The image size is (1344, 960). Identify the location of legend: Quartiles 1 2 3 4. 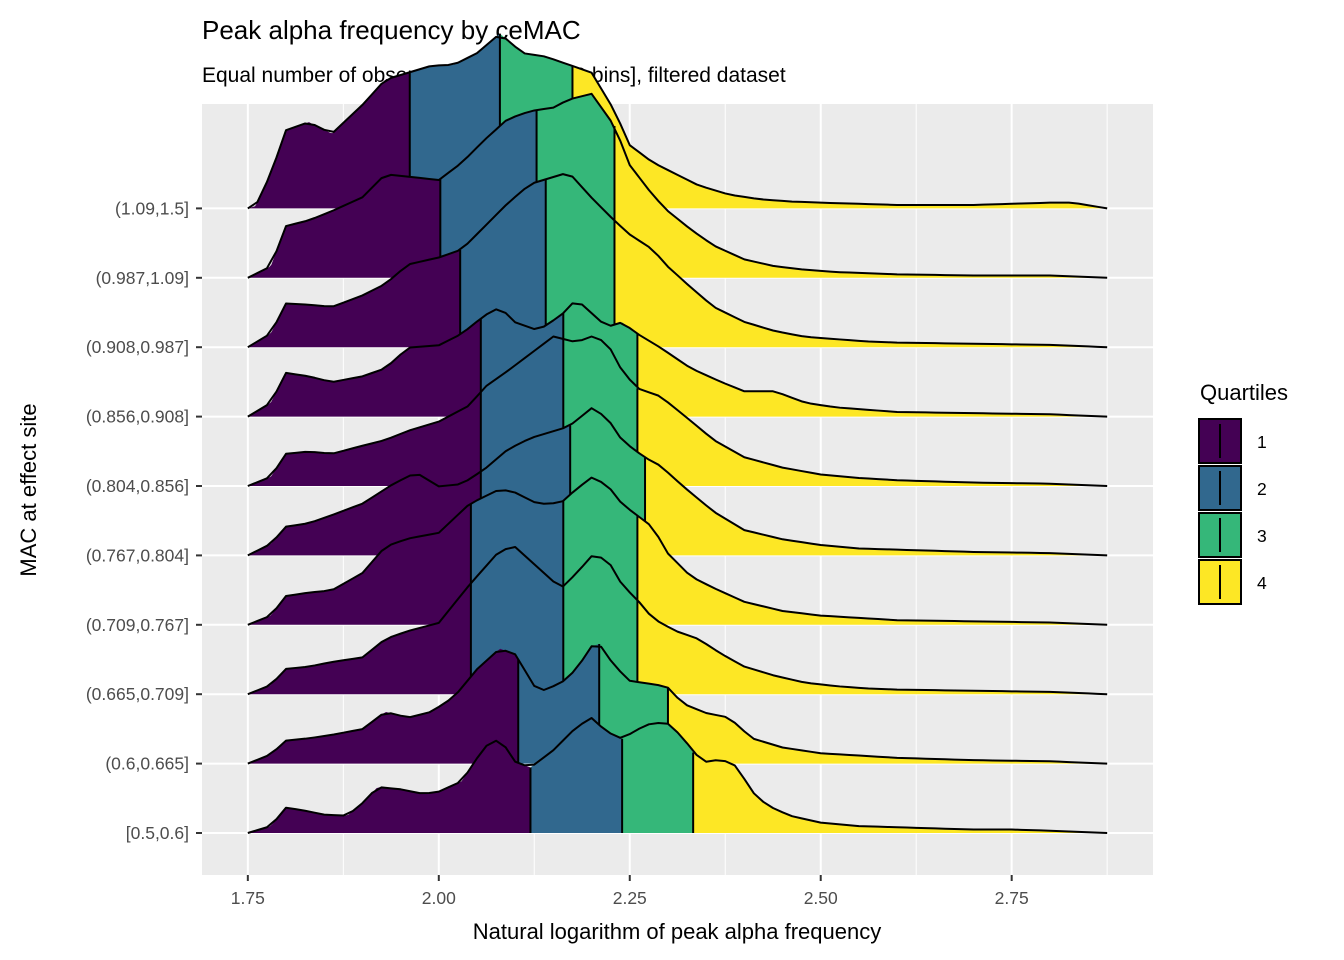
(1243, 492).